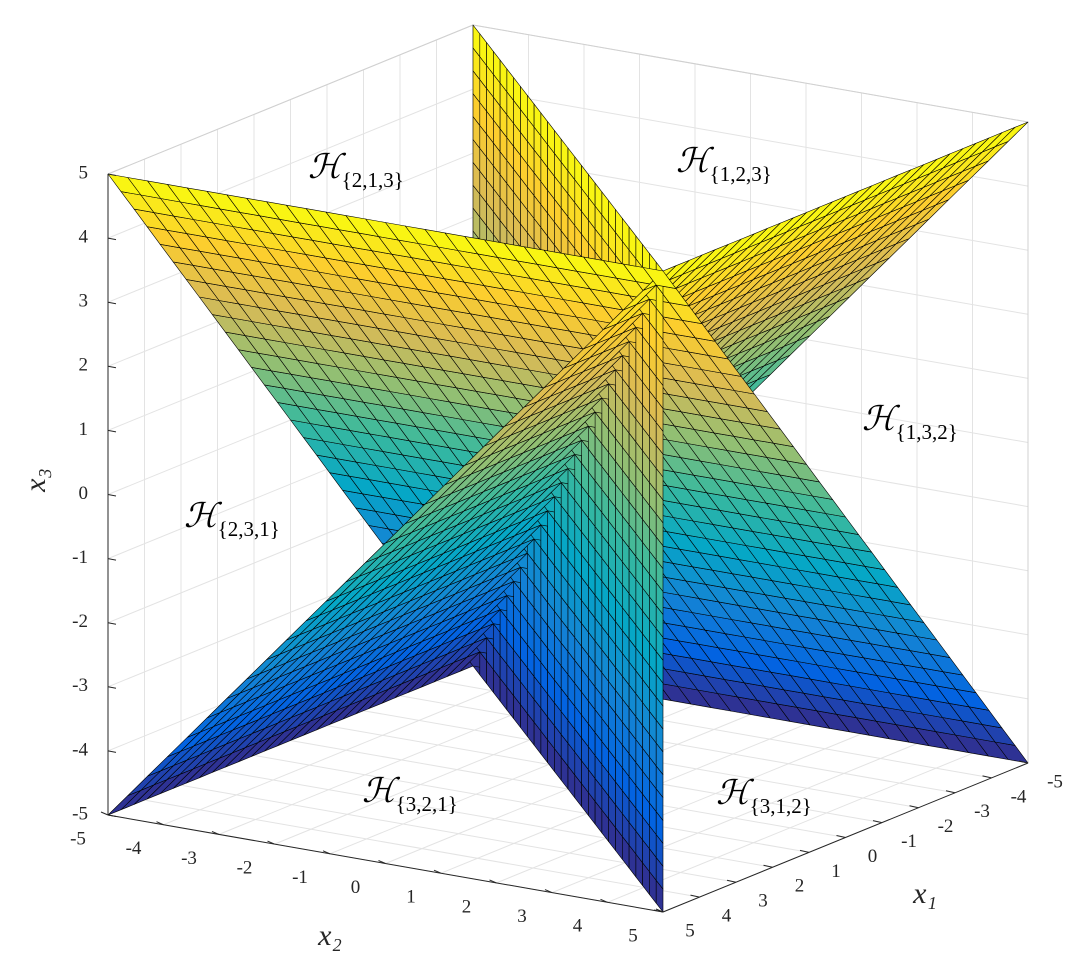  Describe the element at coordinates (35, 480) in the screenshot. I see `z-axis-label: x₃` at that location.